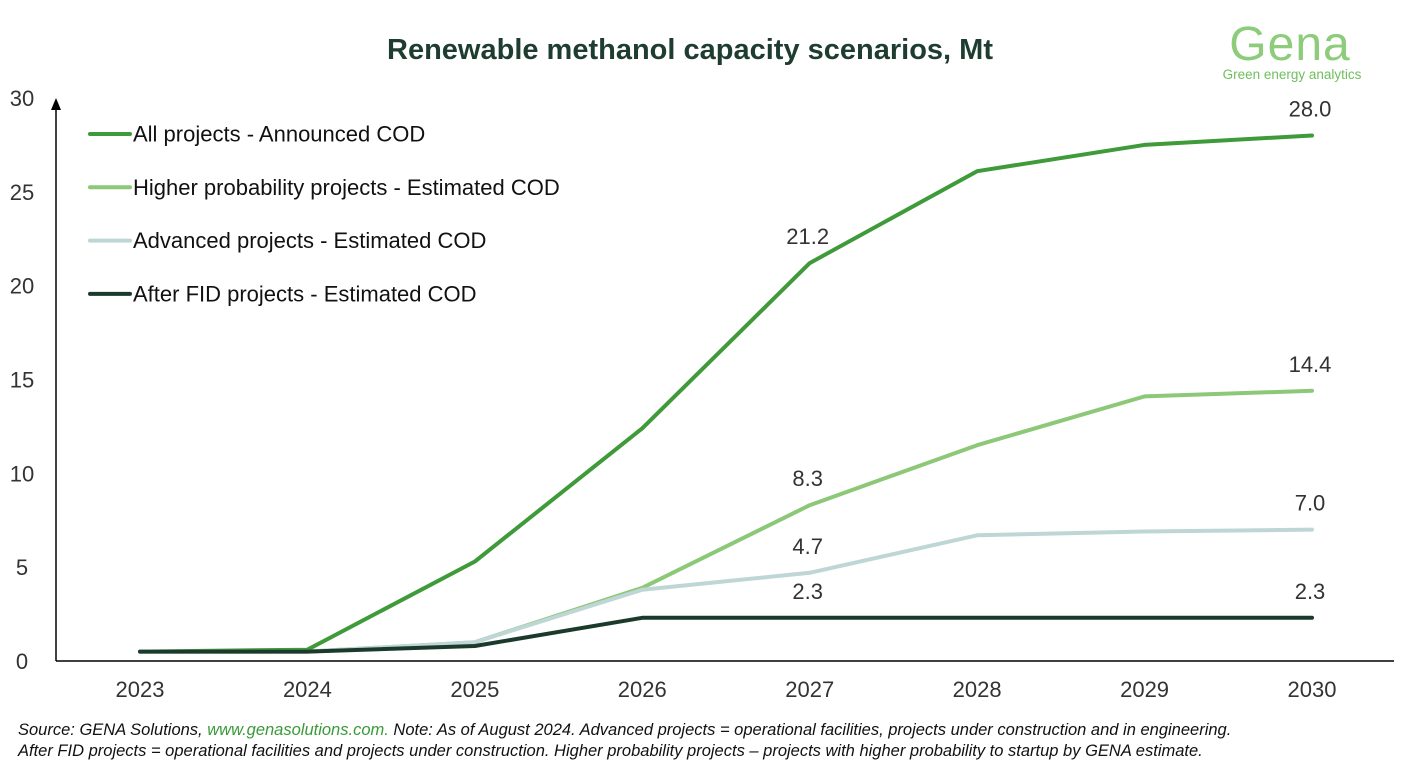 The image size is (1416, 775). I want to click on source-link: www.genasolutions.com., so click(298, 730).